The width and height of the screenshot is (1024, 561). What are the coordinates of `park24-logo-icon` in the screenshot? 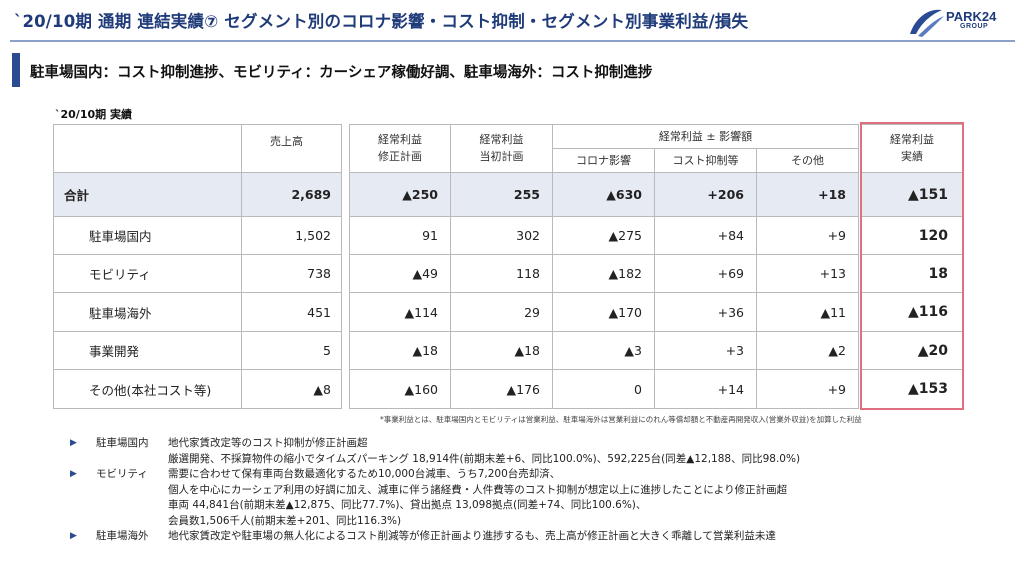 It's located at (927, 23).